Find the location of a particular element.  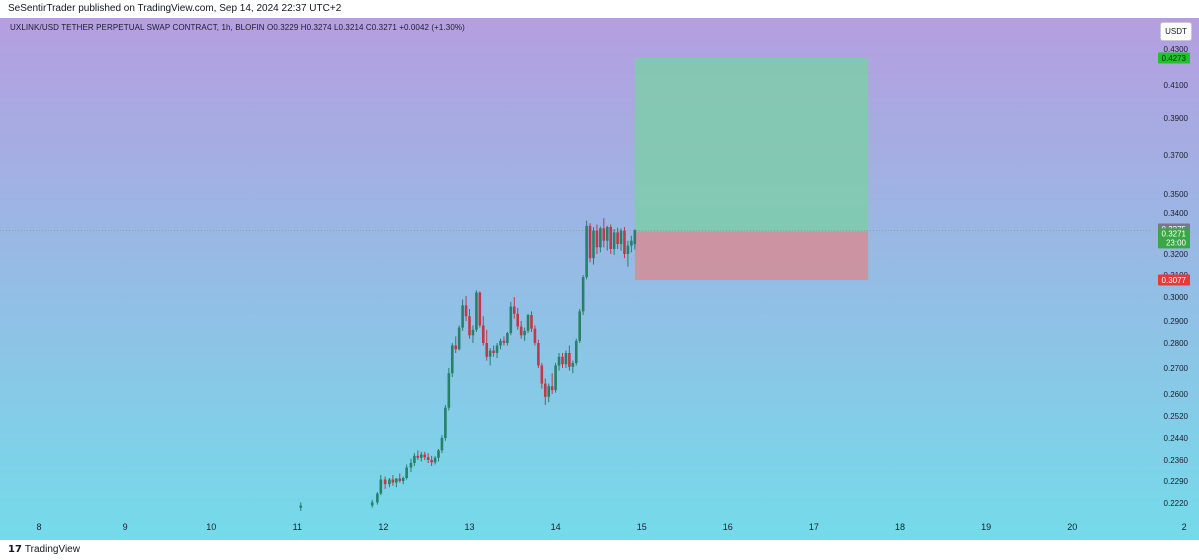

price-tick-label: 0.2290 is located at coordinates (1176, 481).